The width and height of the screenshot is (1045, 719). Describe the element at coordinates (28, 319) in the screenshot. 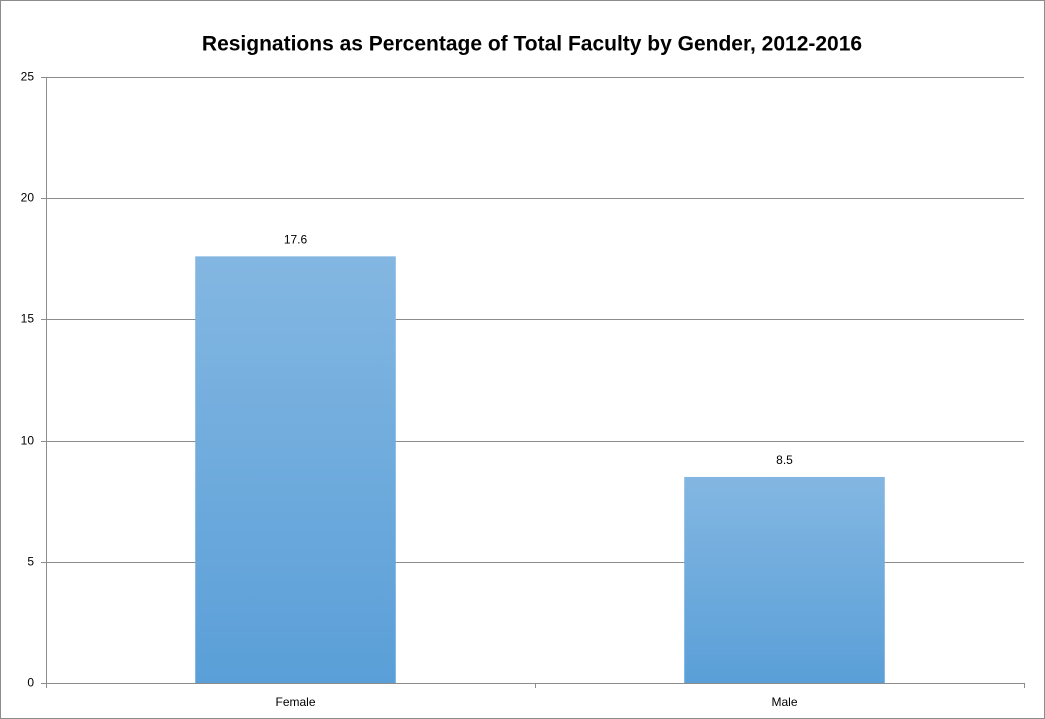

I see `y-tick-label: 15` at that location.